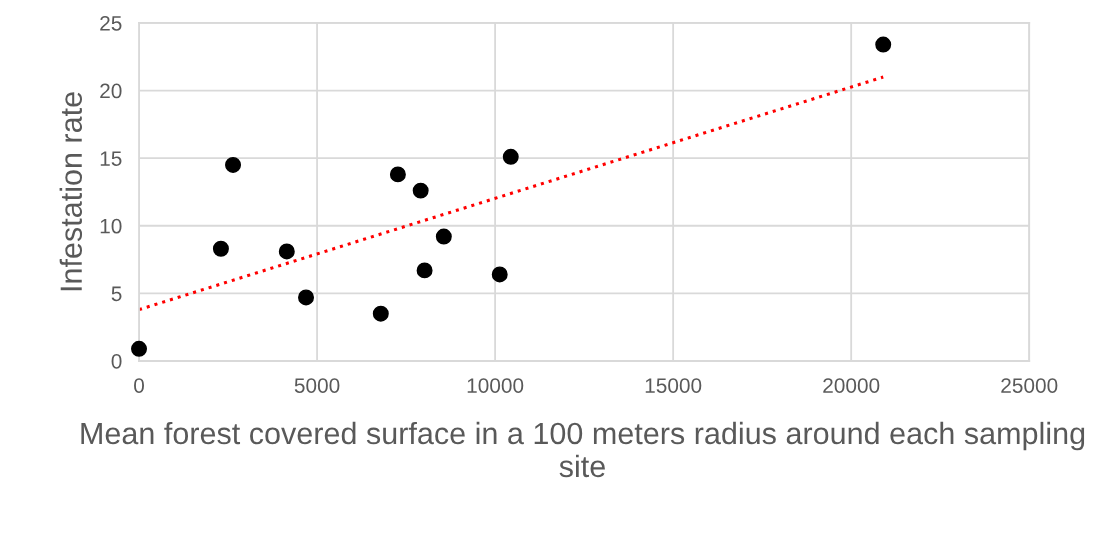 The image size is (1099, 534). Describe the element at coordinates (111, 158) in the screenshot. I see `y-tick-label: 15` at that location.